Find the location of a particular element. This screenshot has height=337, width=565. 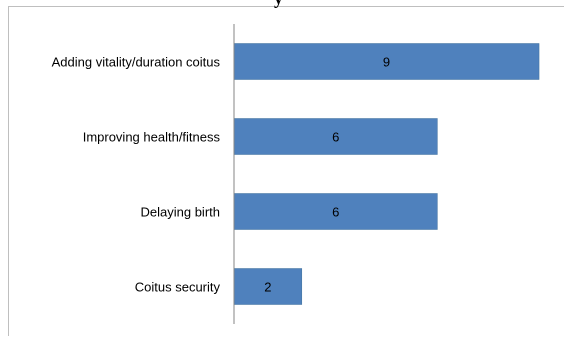

data-label-3: 6 is located at coordinates (335, 212).